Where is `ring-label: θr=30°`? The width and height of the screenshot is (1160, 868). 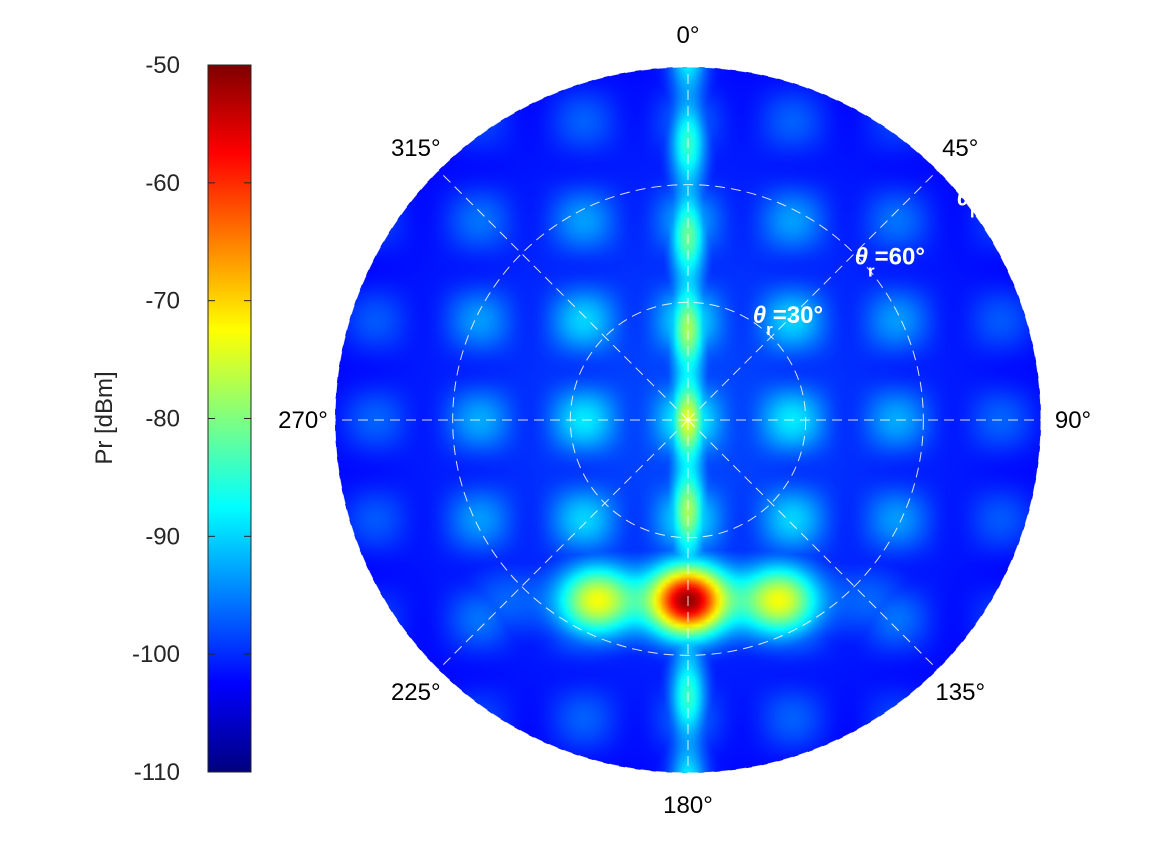 ring-label: θr=30° is located at coordinates (788, 320).